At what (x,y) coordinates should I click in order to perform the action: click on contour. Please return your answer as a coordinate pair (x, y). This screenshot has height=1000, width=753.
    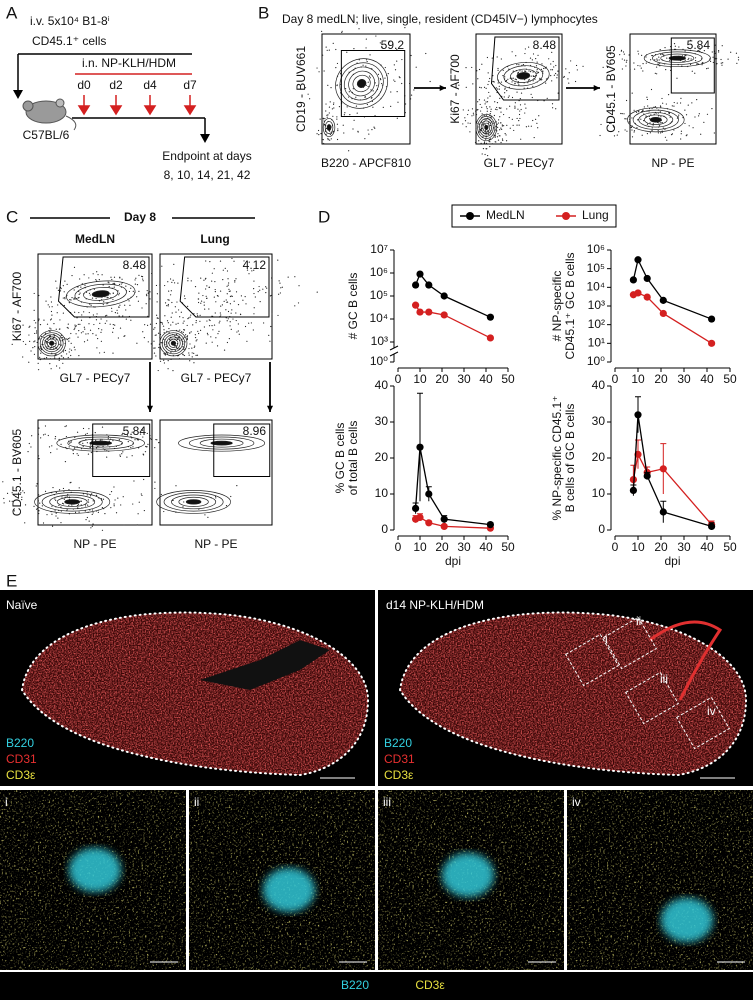
    Looking at the image, I should click on (486, 127).